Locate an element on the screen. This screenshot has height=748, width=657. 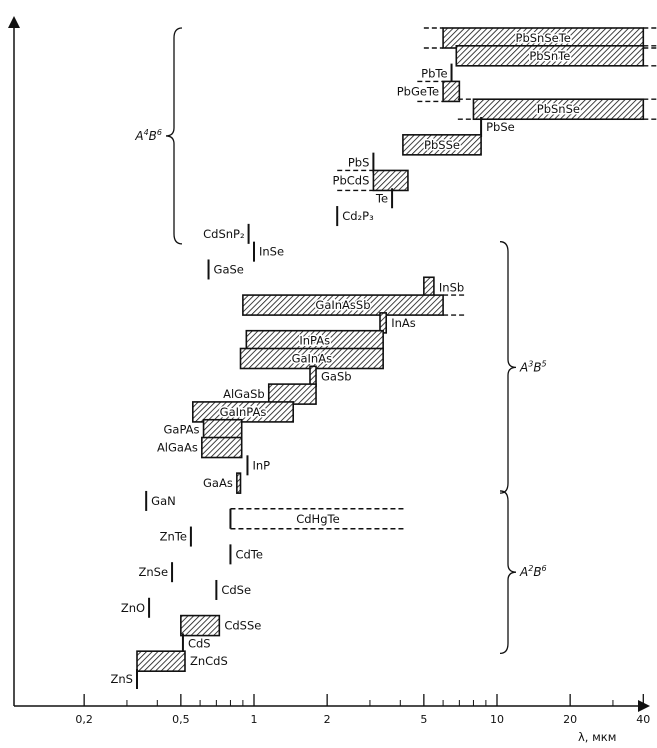
material-label: PbGeTe is located at coordinates (418, 91).